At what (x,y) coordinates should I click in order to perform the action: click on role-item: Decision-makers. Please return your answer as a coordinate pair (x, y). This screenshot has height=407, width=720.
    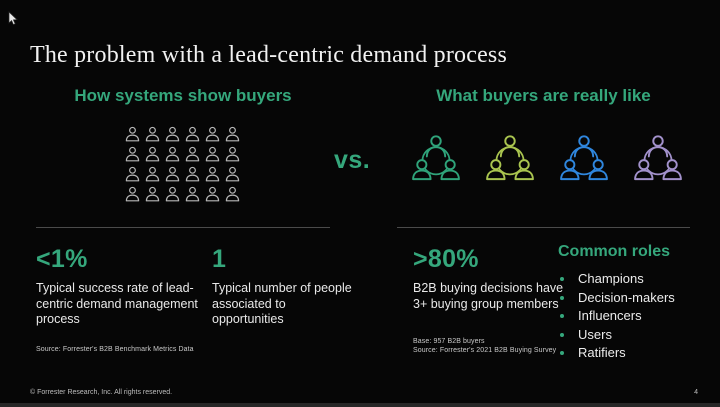
    Looking at the image, I should click on (633, 299).